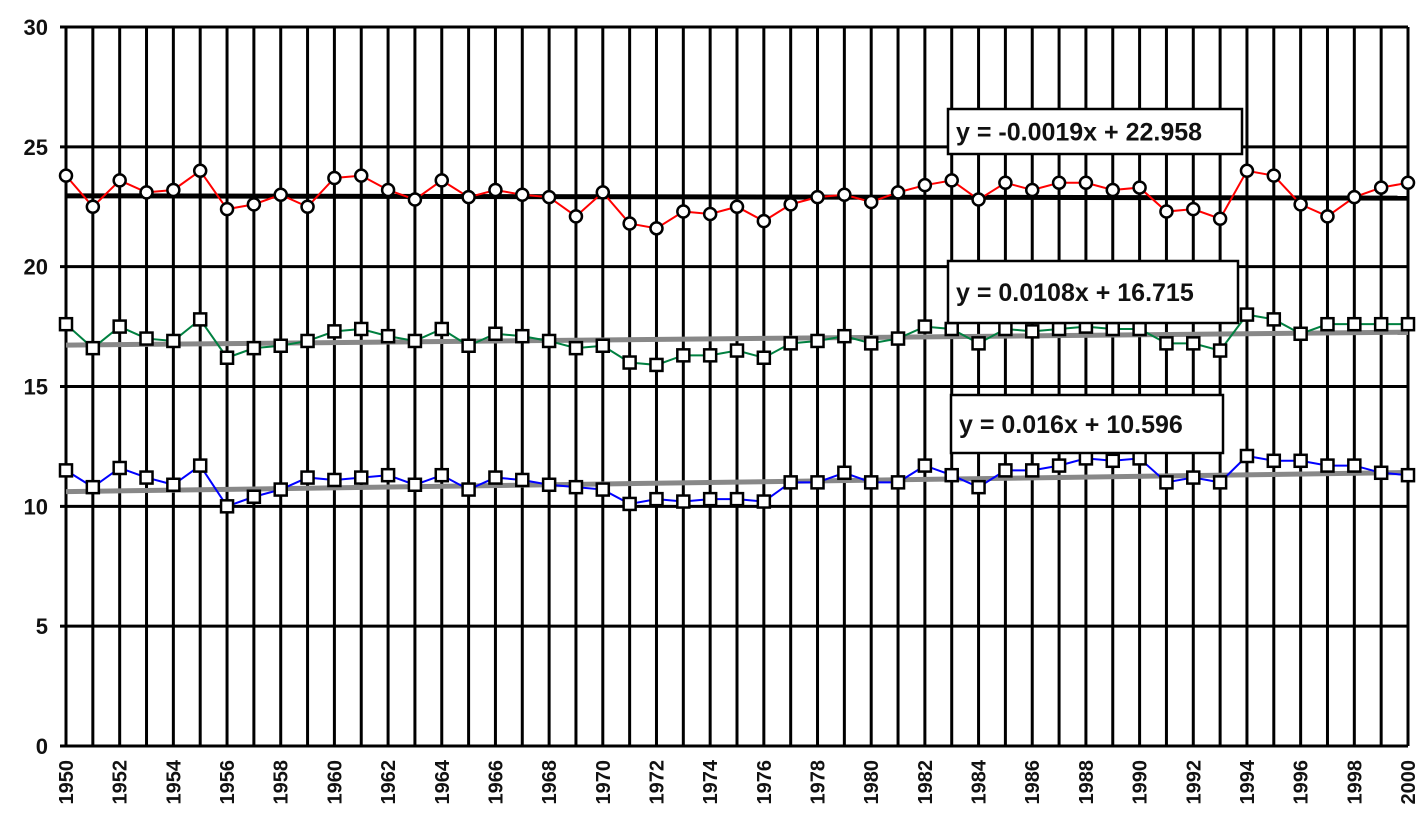 The width and height of the screenshot is (1416, 836). Describe the element at coordinates (765, 782) in the screenshot. I see `x-tick-label: 1976` at that location.